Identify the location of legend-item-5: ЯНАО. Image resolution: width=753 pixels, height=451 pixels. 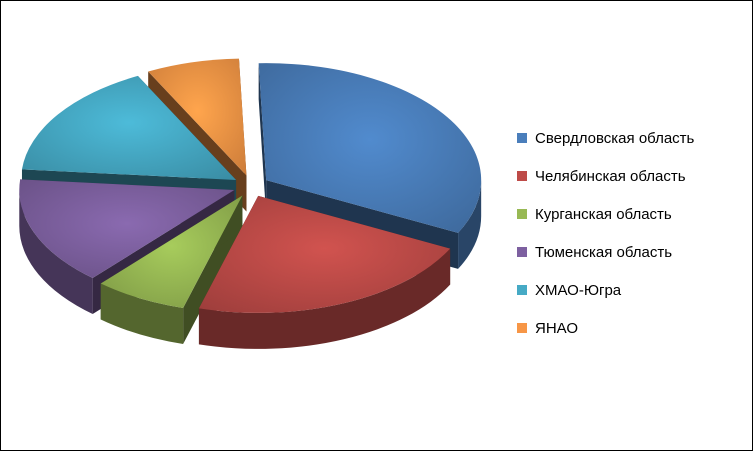
(632, 328).